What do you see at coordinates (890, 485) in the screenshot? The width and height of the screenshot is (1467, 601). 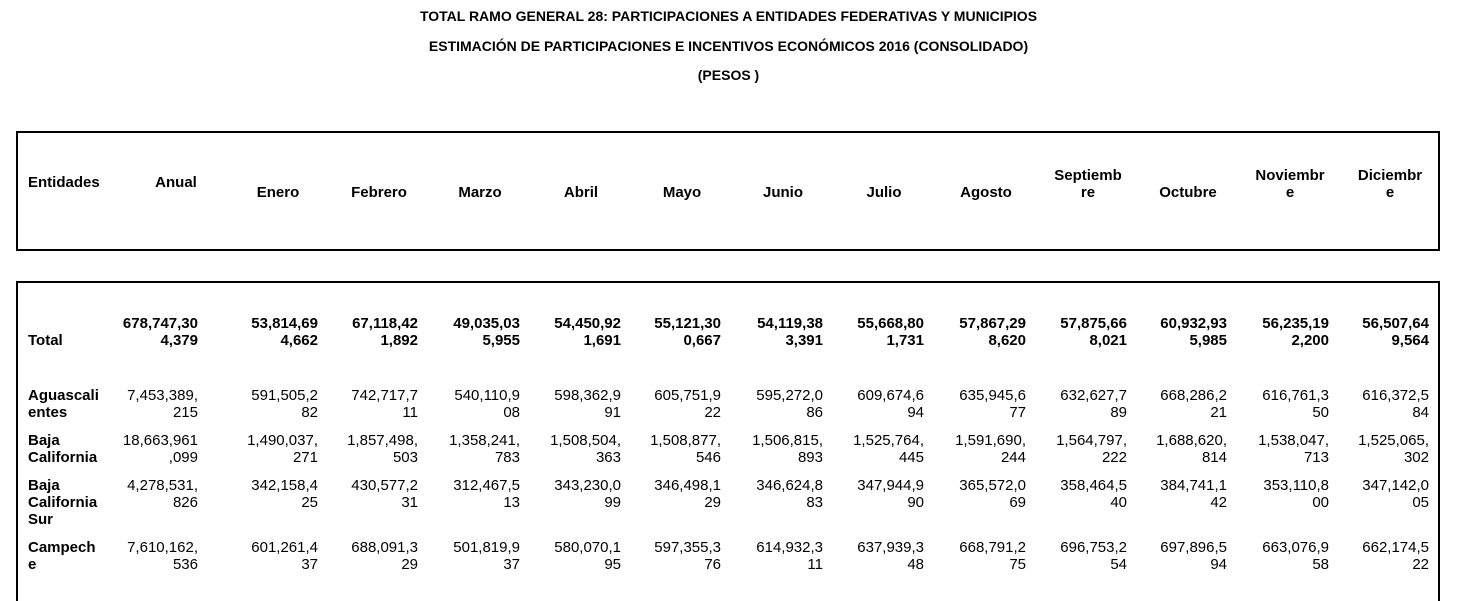 I see `table-cell: 347,944,9` at bounding box center [890, 485].